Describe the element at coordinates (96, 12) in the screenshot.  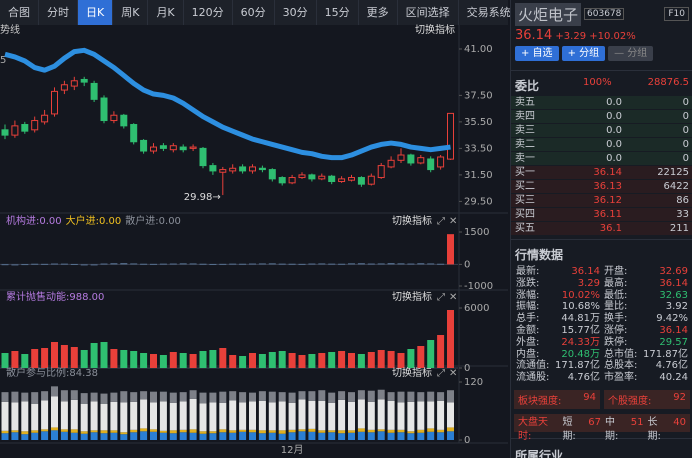
I see `tab: 日K` at that location.